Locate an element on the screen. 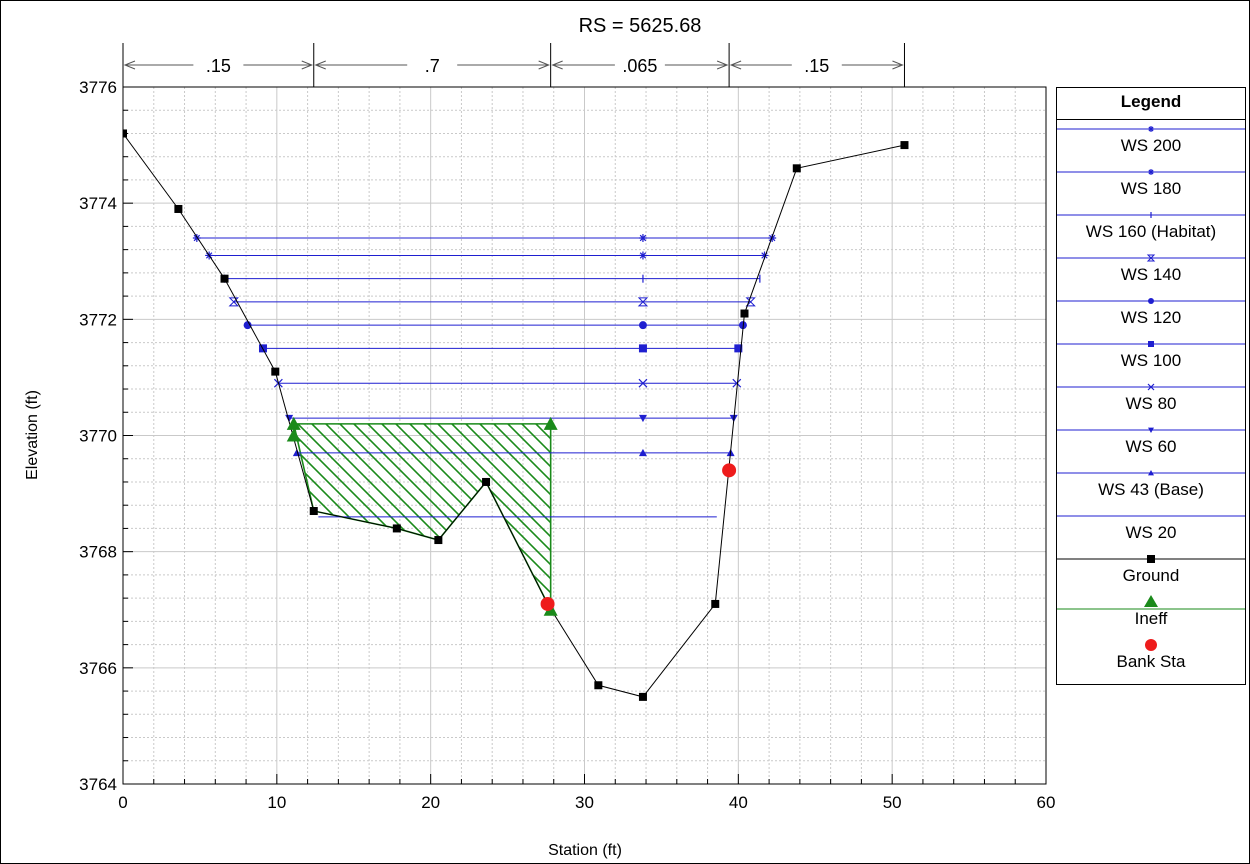 Image resolution: width=1250 pixels, height=864 pixels. legend-item: WS 60 is located at coordinates (1151, 443).